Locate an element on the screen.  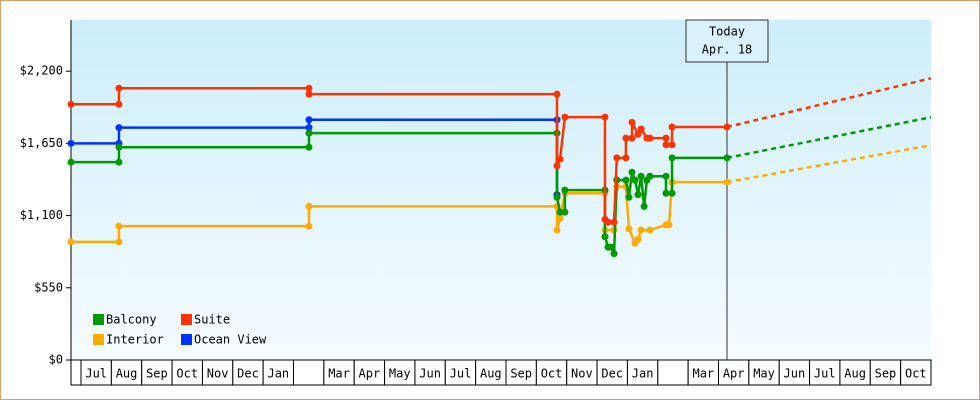
y-tick-label: $1,100 is located at coordinates (41, 215).